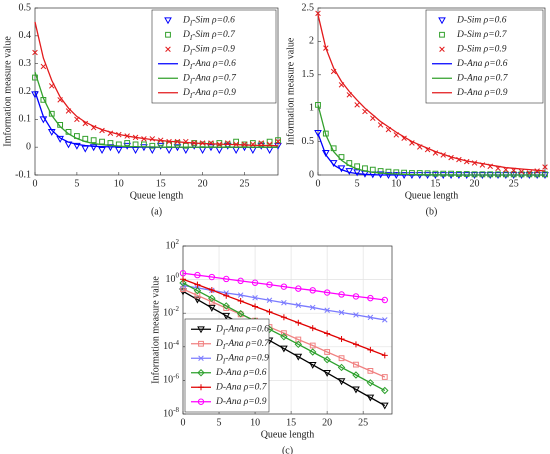 The height and width of the screenshot is (454, 550). I want to click on legend-label: DI-Ana ρ=0.9, so click(209, 93).